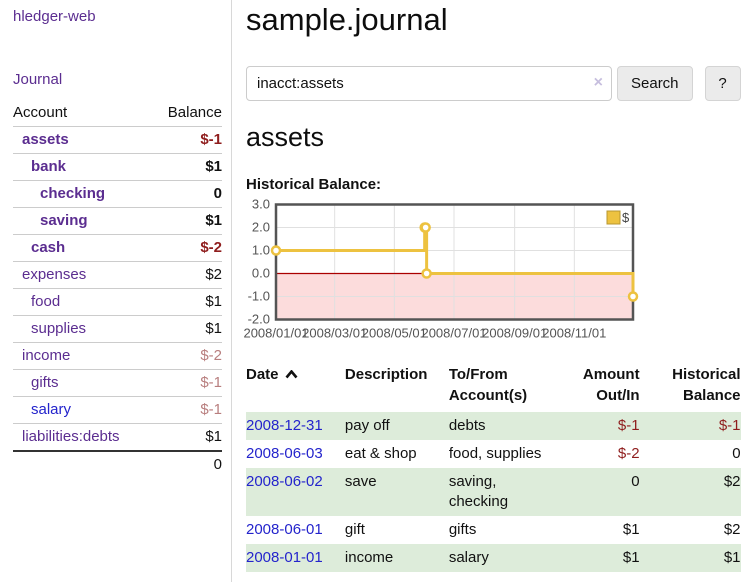  Describe the element at coordinates (334, 333) in the screenshot. I see `svg-text: 2008/03/01` at that location.